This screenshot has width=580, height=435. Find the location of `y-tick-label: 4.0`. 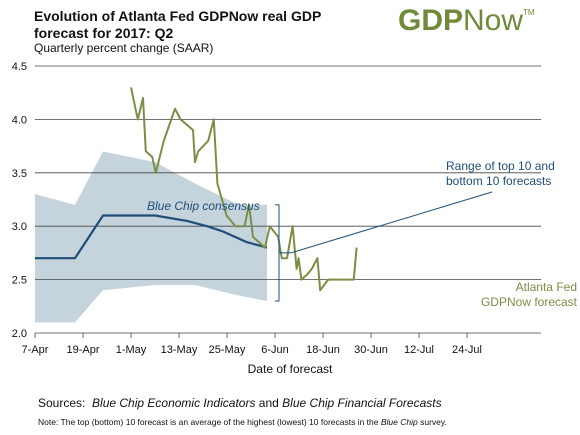

y-tick-label: 4.0 is located at coordinates (19, 120).